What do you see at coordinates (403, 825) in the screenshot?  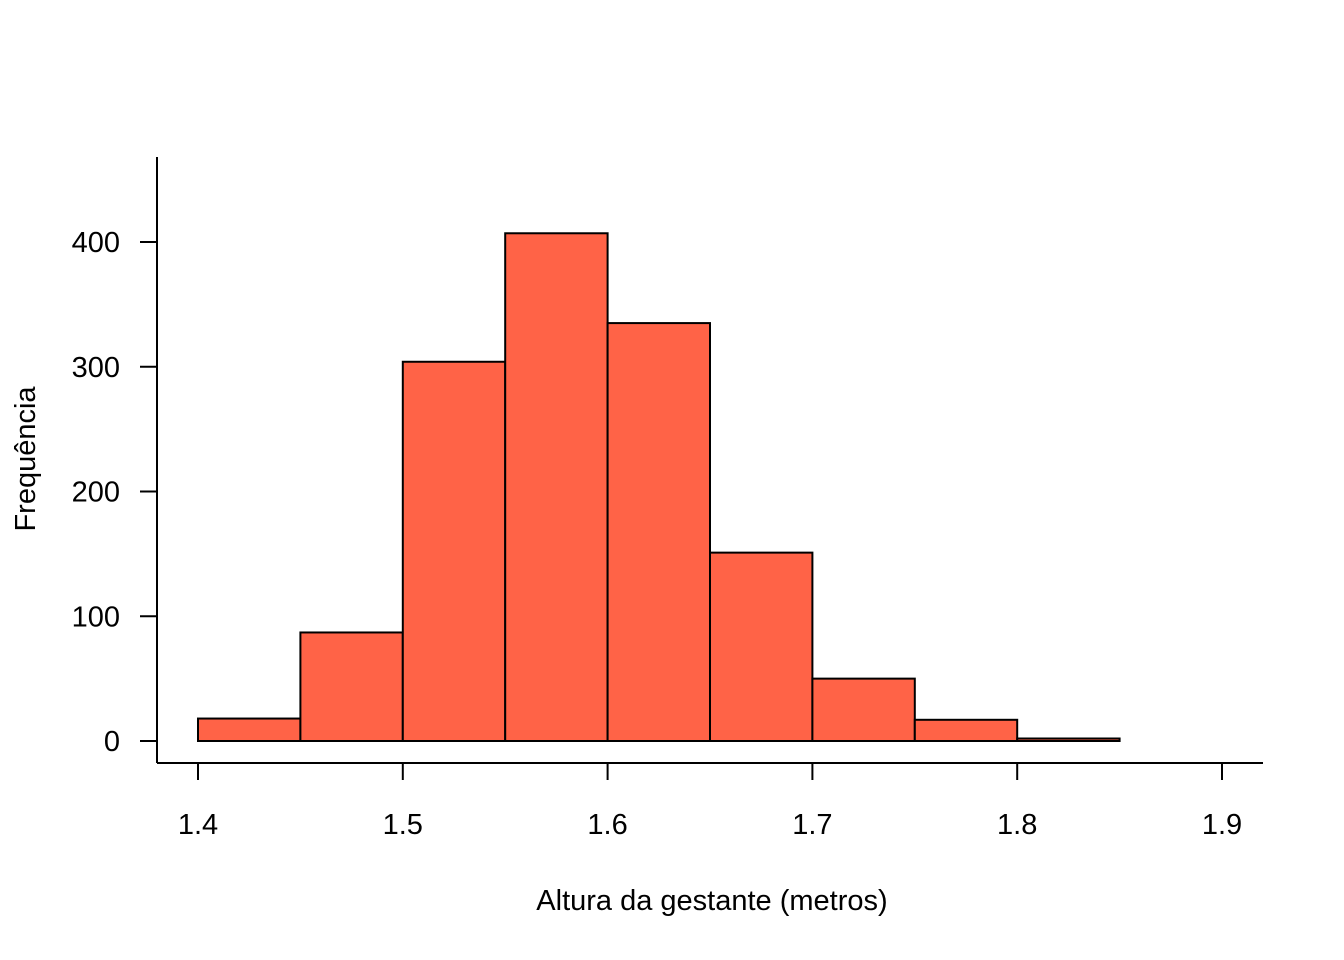 I see `x-tick-label: 1.5` at bounding box center [403, 825].